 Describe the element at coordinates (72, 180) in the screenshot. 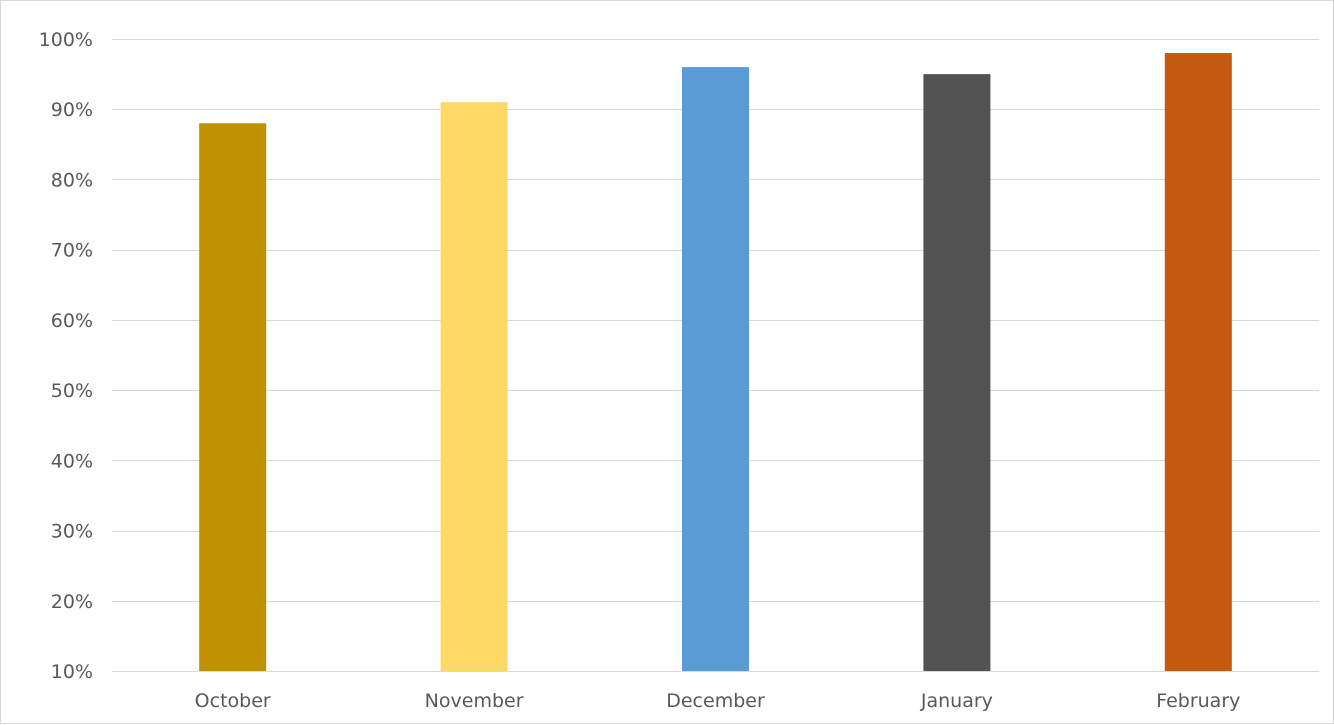

I see `y-tick-label: 80%` at that location.